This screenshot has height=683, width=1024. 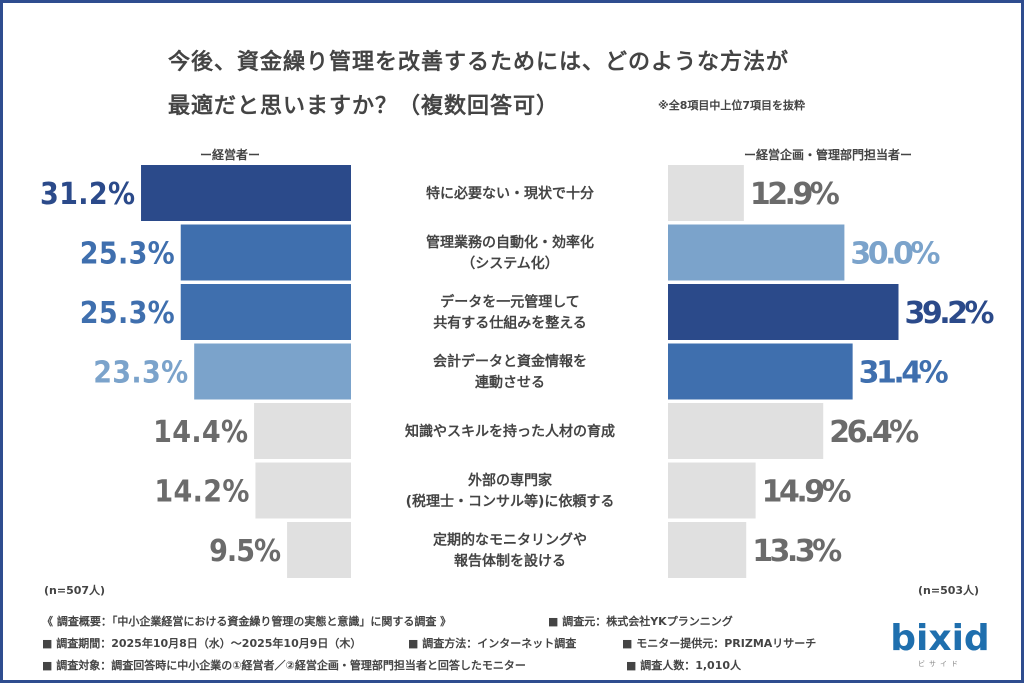 I want to click on chart-note: ※全8項目中上位7項目を抜粋, so click(x=732, y=105).